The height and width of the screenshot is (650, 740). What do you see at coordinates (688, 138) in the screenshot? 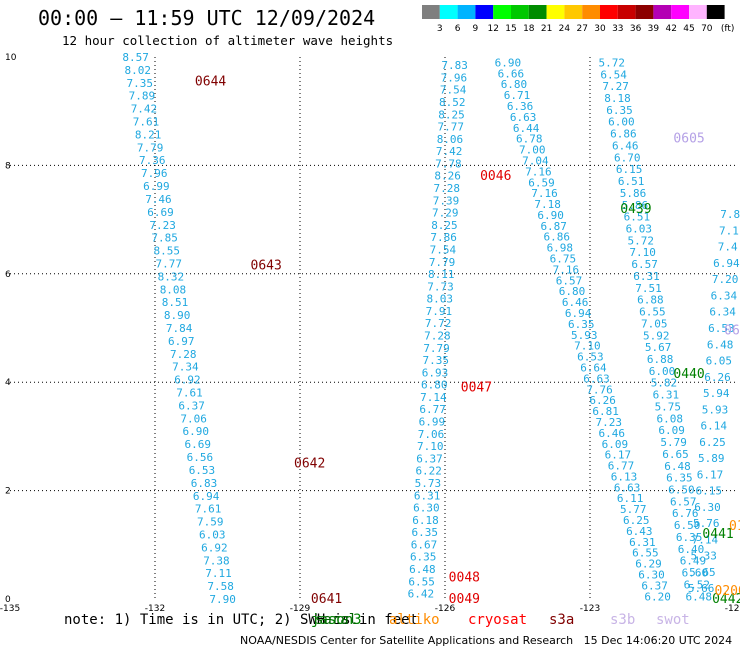
I see `pass-time-label: 0605` at bounding box center [688, 138].